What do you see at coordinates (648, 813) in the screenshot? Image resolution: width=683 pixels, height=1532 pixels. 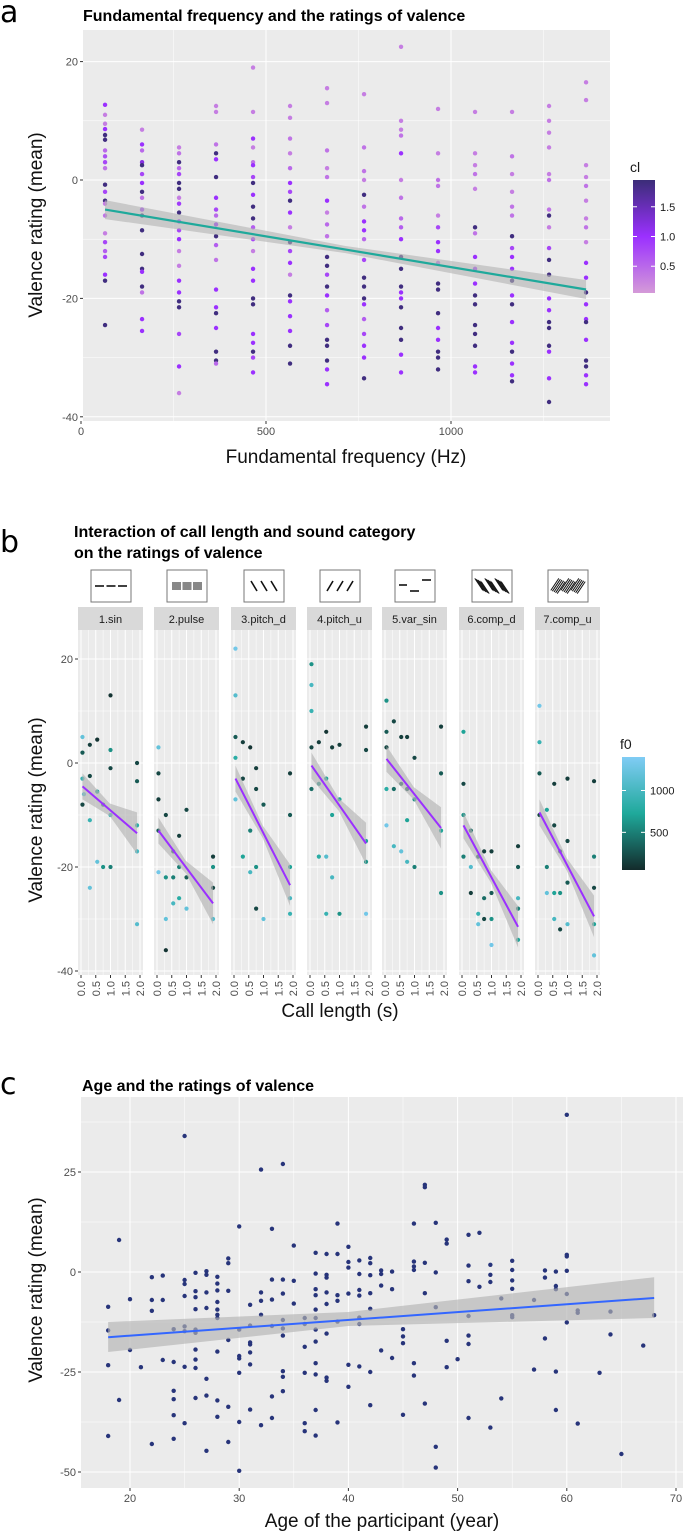 I see `panel-b-legend: 1000 500` at bounding box center [648, 813].